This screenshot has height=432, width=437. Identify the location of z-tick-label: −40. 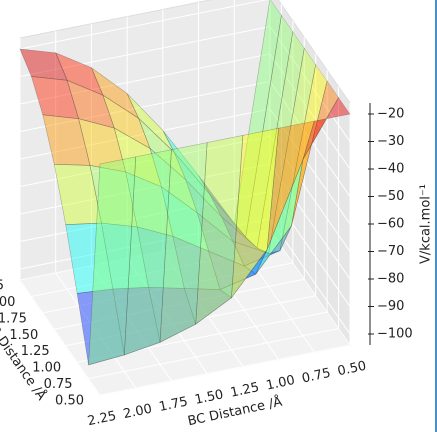
(390, 169).